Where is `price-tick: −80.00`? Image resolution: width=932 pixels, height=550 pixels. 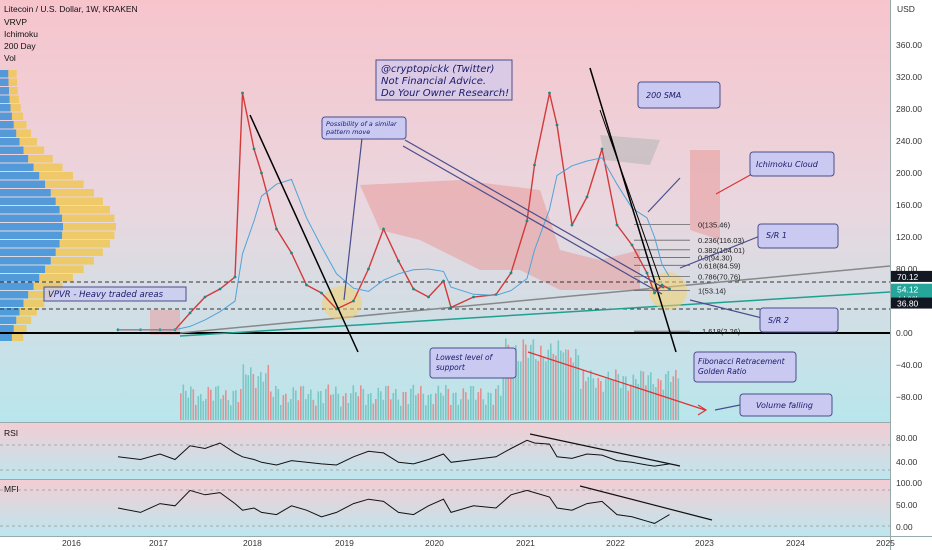
price-tick: −80.00 is located at coordinates (909, 397).